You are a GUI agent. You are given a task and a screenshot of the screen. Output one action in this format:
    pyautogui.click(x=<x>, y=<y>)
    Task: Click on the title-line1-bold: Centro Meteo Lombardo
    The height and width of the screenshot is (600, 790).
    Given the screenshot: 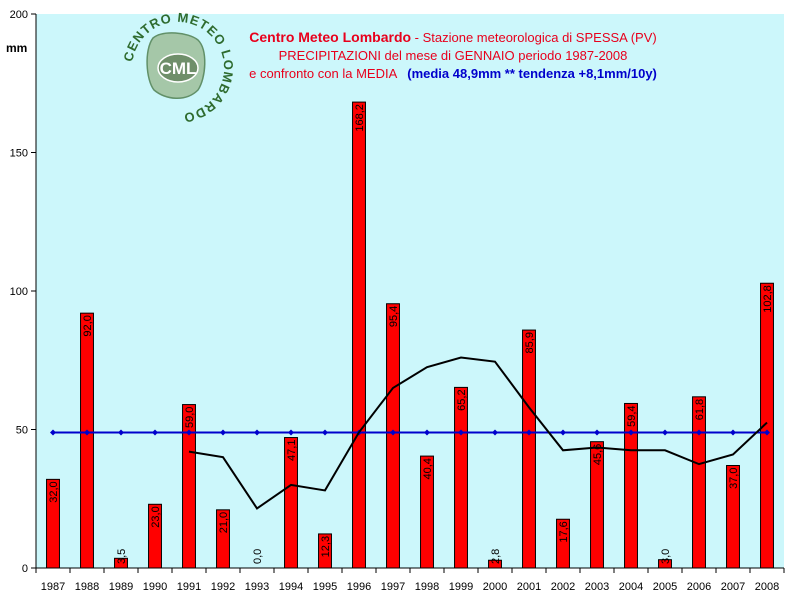 What is the action you would take?
    pyautogui.click(x=330, y=37)
    